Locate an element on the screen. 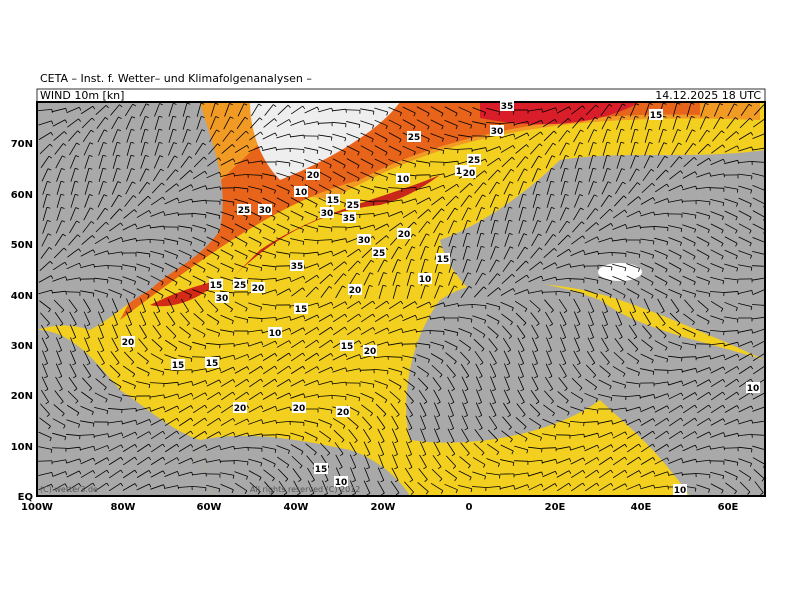  lon-label: 20E is located at coordinates (555, 507).